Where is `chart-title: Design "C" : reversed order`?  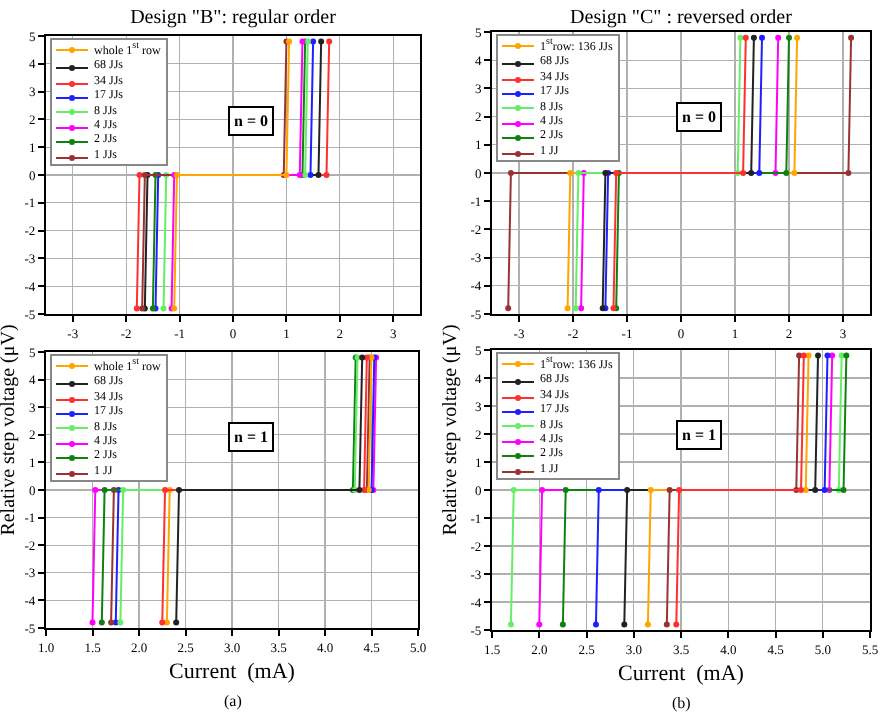
chart-title: Design "C" : reversed order is located at coordinates (682, 18).